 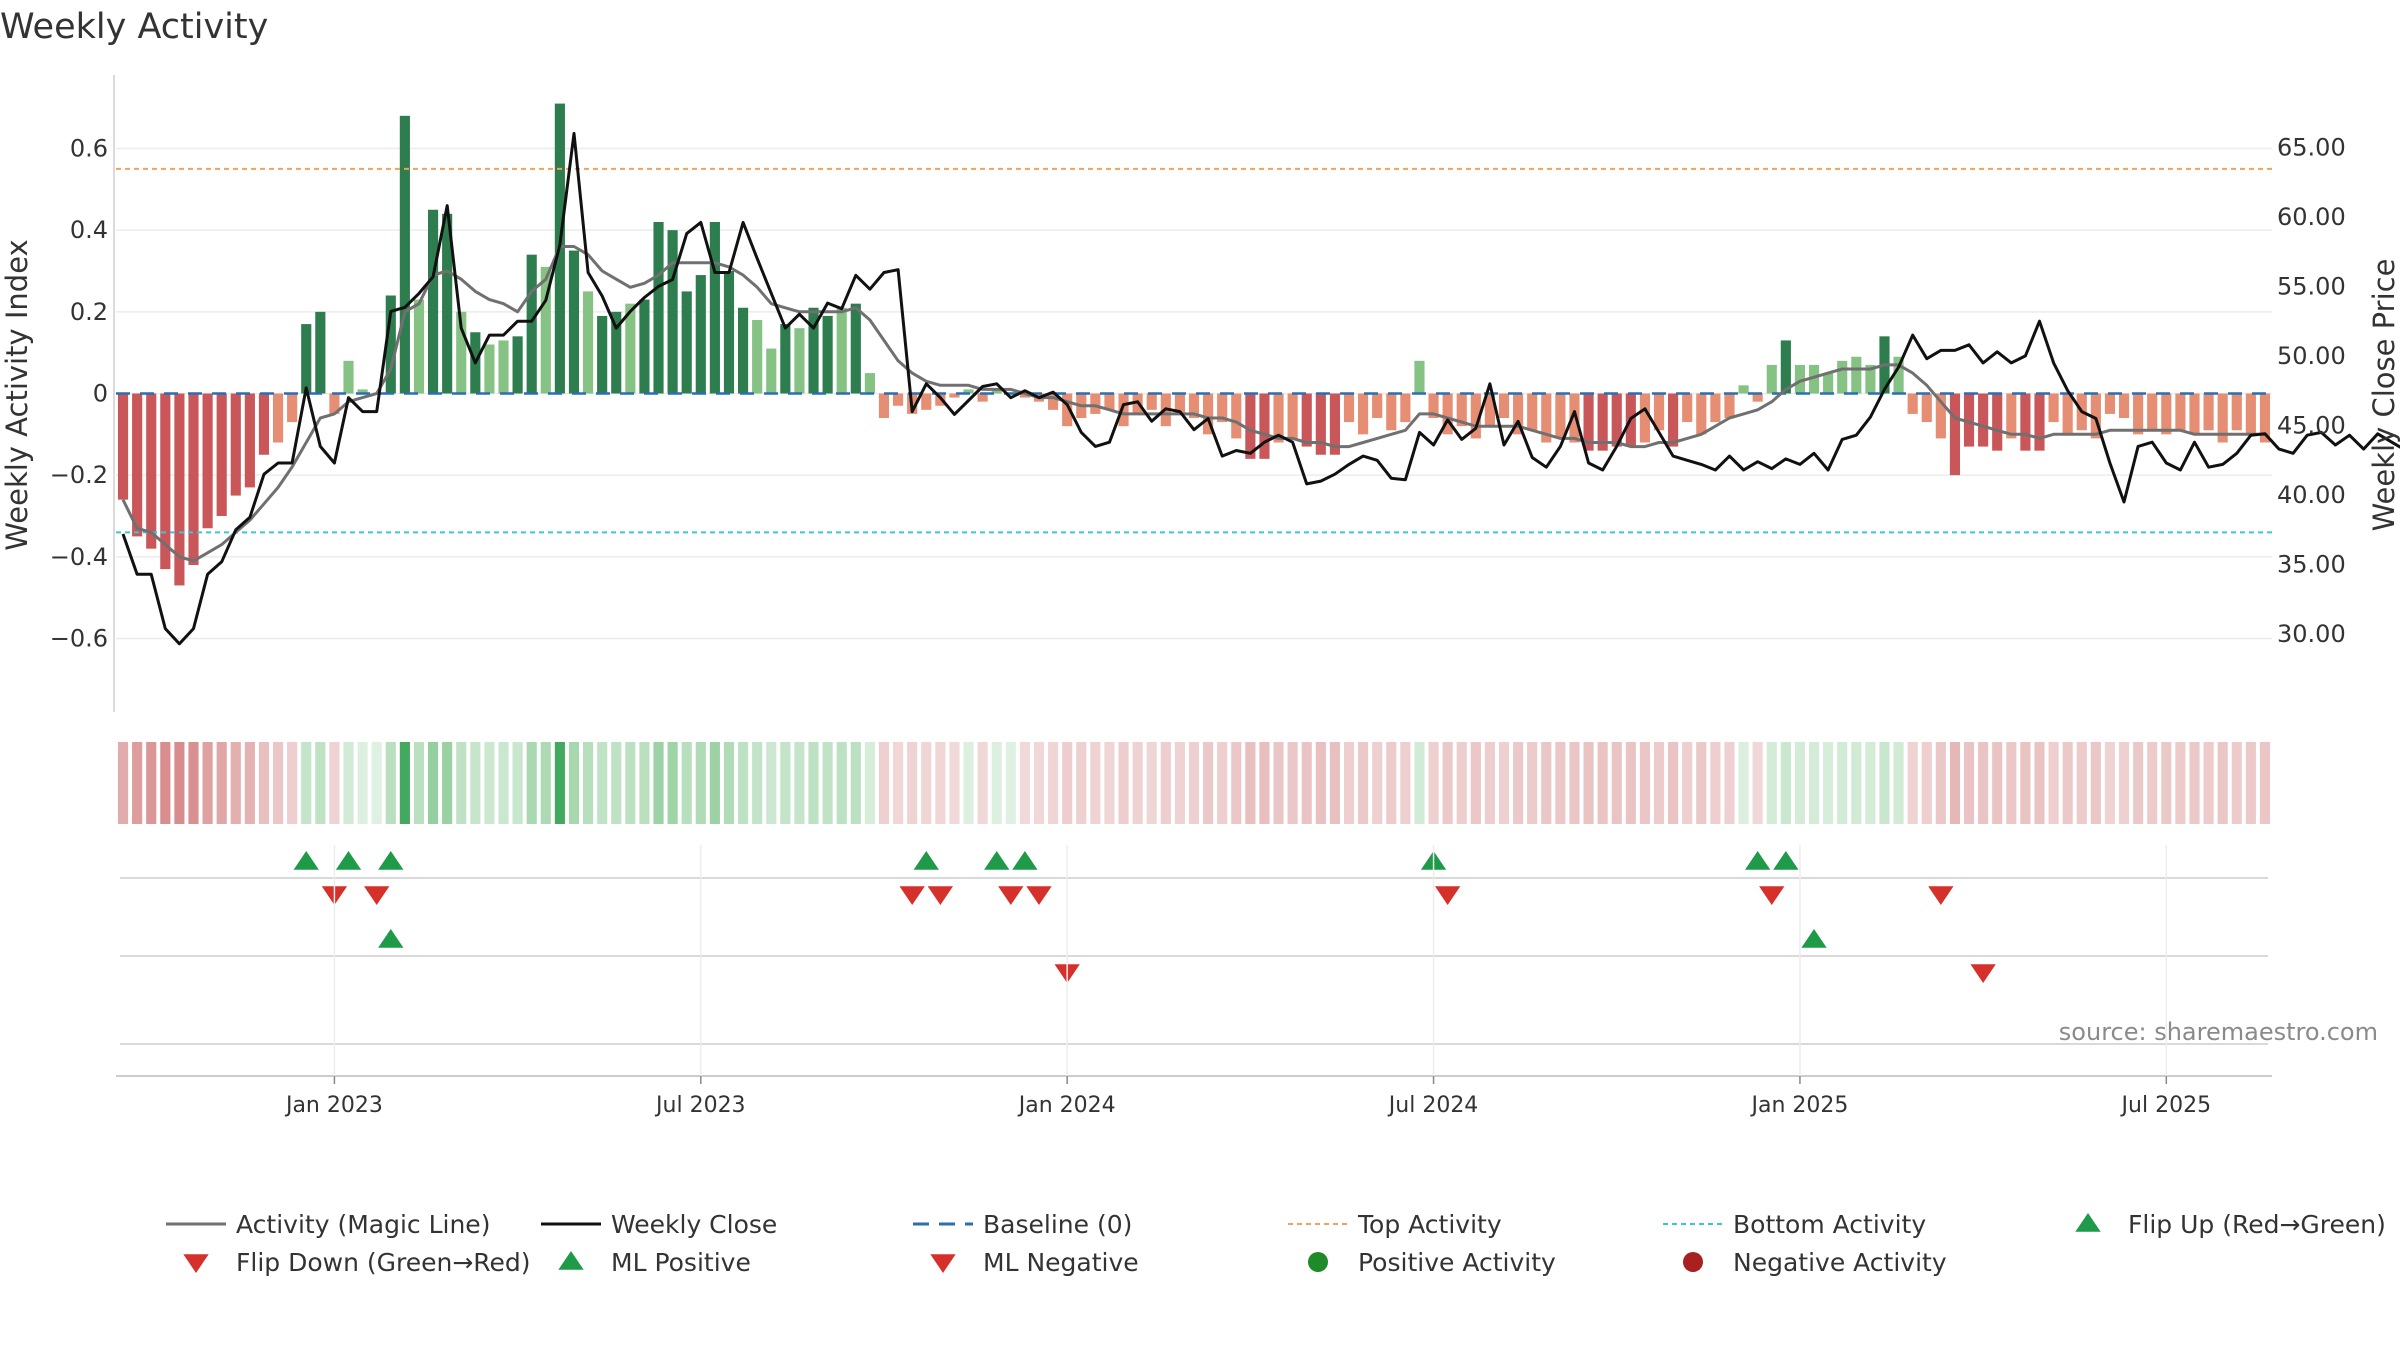 What do you see at coordinates (363, 1224) in the screenshot?
I see `legend-label: Activity (Magic Line)` at bounding box center [363, 1224].